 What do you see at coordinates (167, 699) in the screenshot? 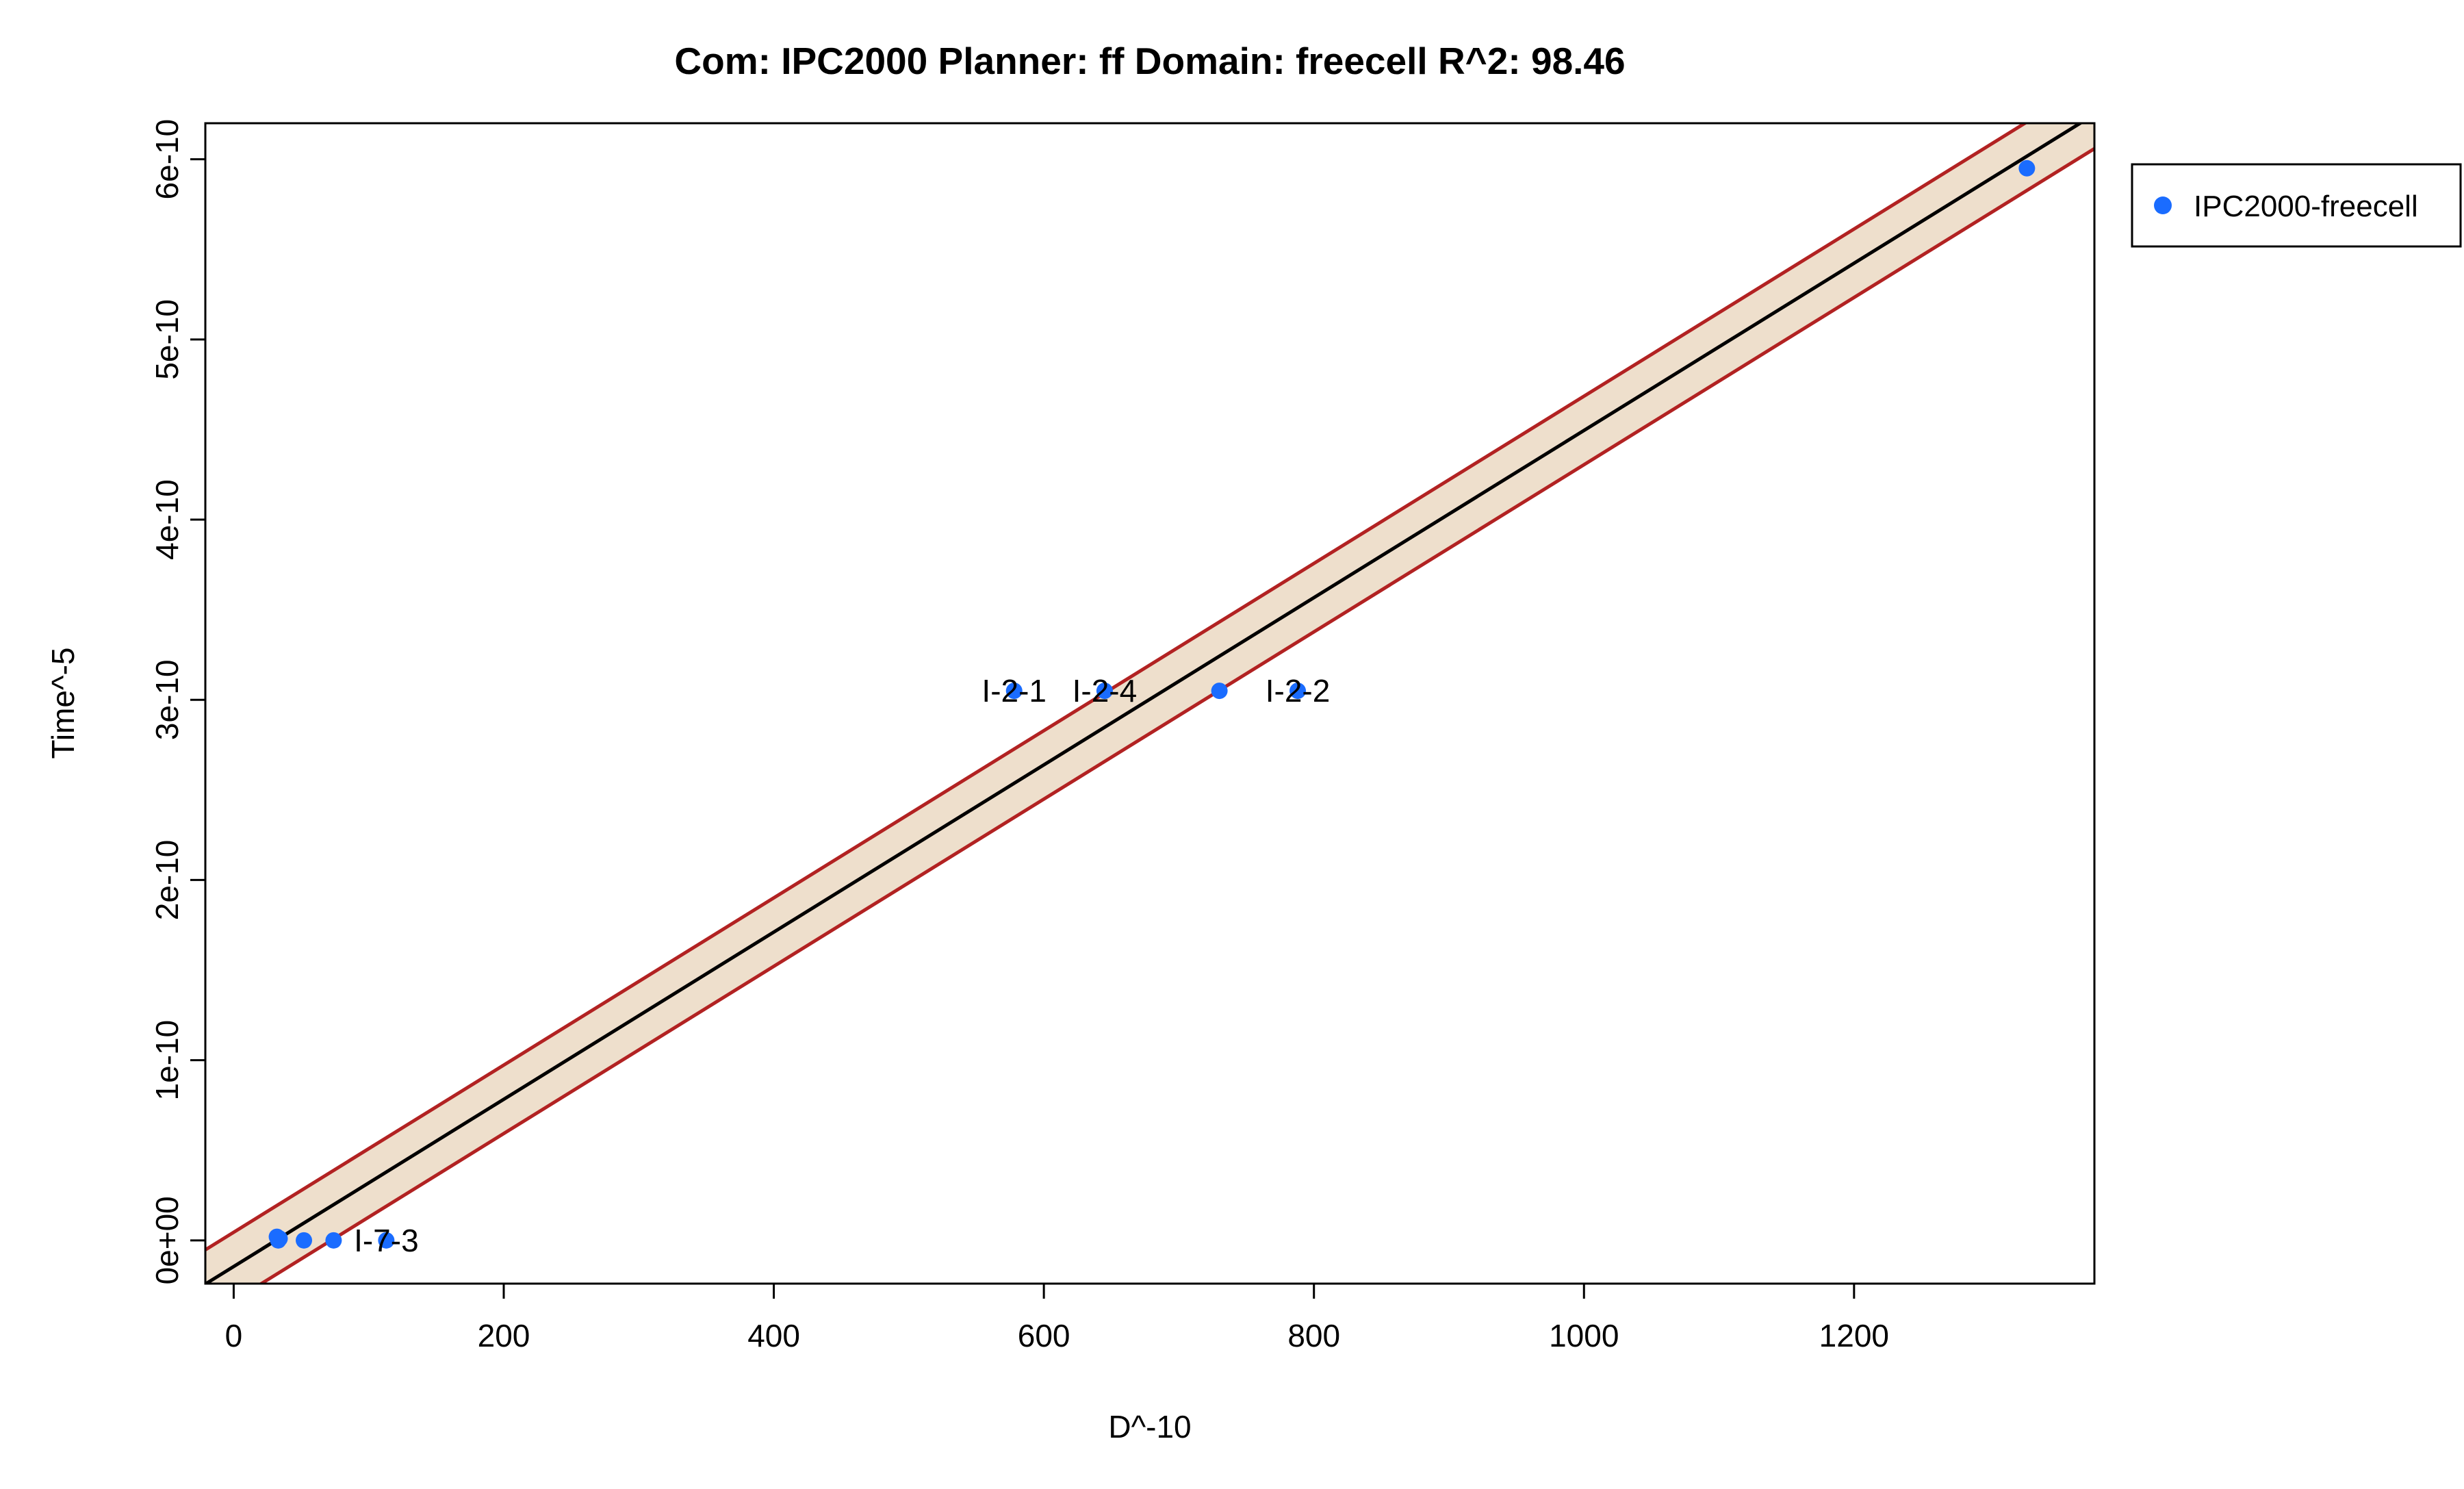
I see `y-tick-label: 3e-10` at bounding box center [167, 699].